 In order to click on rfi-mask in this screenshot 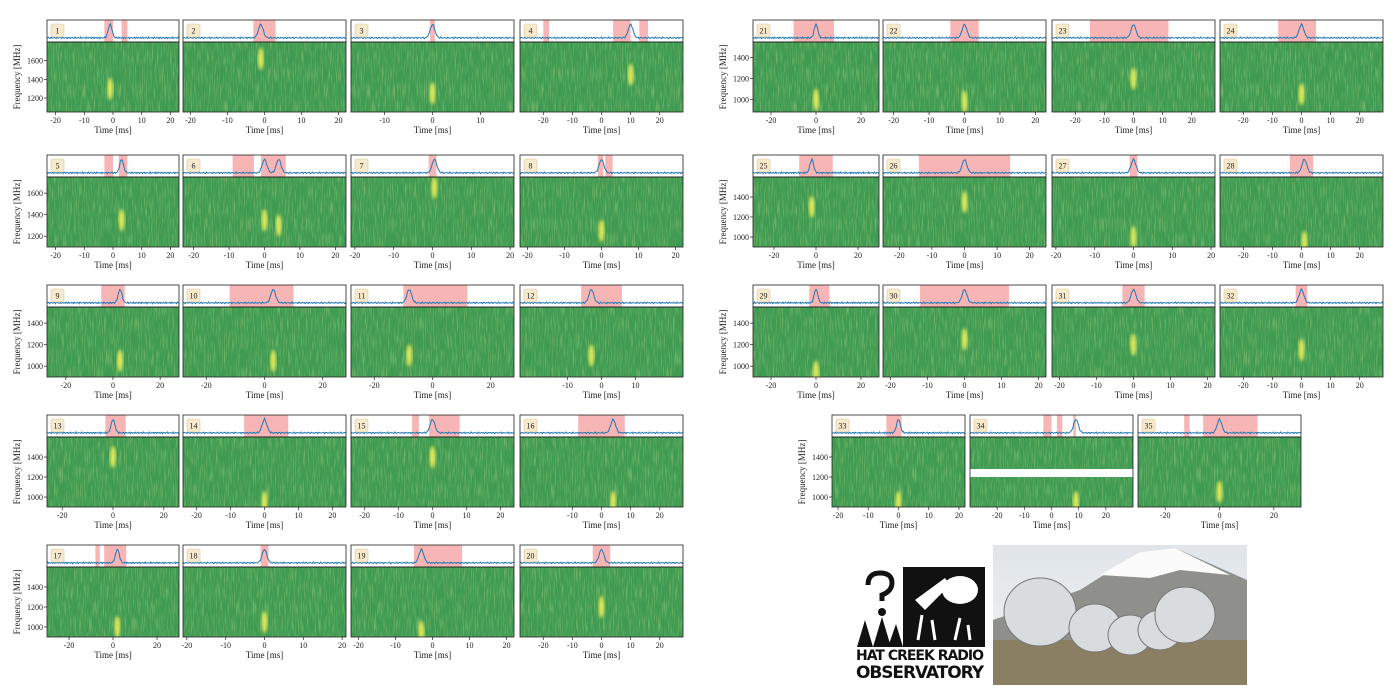, I will do `click(1051, 473)`.